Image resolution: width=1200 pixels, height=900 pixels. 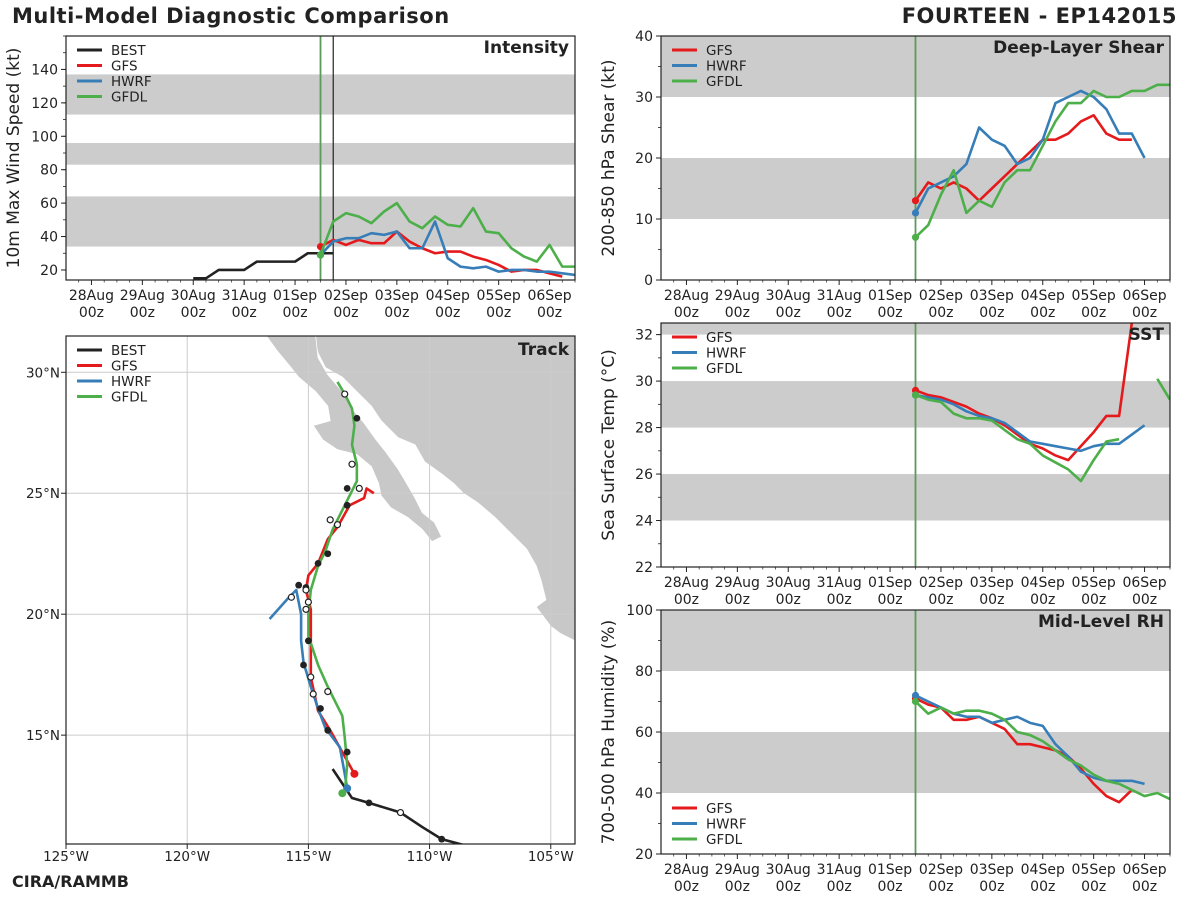 I want to click on shear-panel-title: Deep-Layer Shear, so click(x=1078, y=48).